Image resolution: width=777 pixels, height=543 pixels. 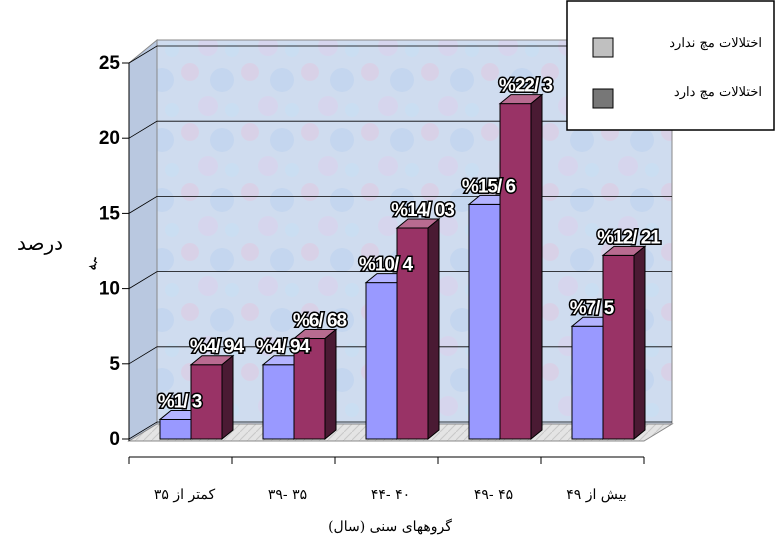 I want to click on x-category-label: ۴۰ -۴۴, so click(x=390, y=495).